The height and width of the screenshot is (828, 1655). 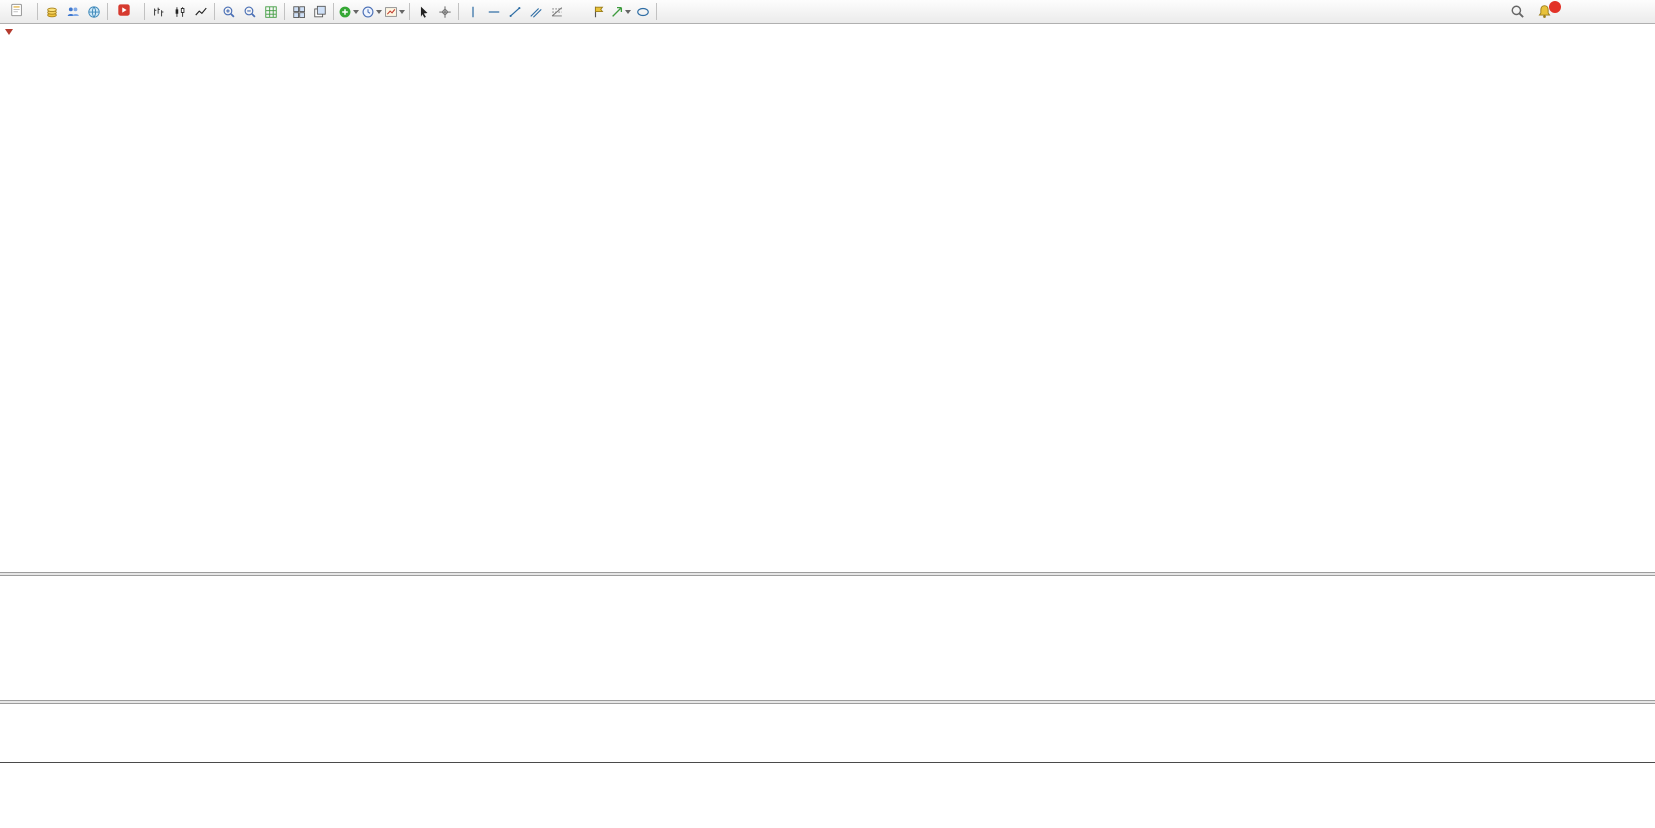 What do you see at coordinates (11, 584) in the screenshot?
I see `macd-label` at bounding box center [11, 584].